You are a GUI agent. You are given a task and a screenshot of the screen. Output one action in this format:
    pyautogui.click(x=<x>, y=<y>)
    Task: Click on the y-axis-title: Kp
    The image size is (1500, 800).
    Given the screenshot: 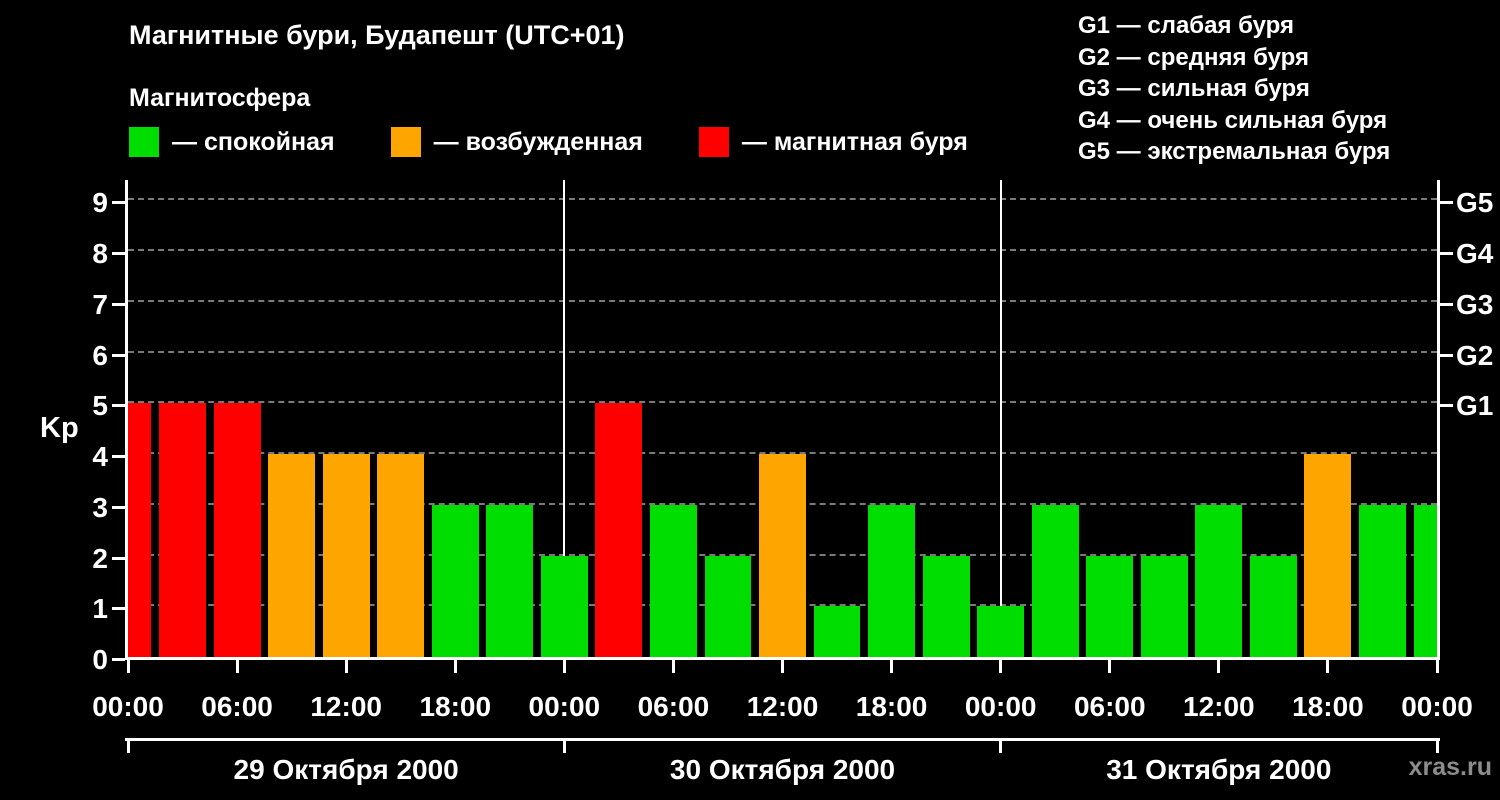 What is the action you would take?
    pyautogui.click(x=59, y=428)
    